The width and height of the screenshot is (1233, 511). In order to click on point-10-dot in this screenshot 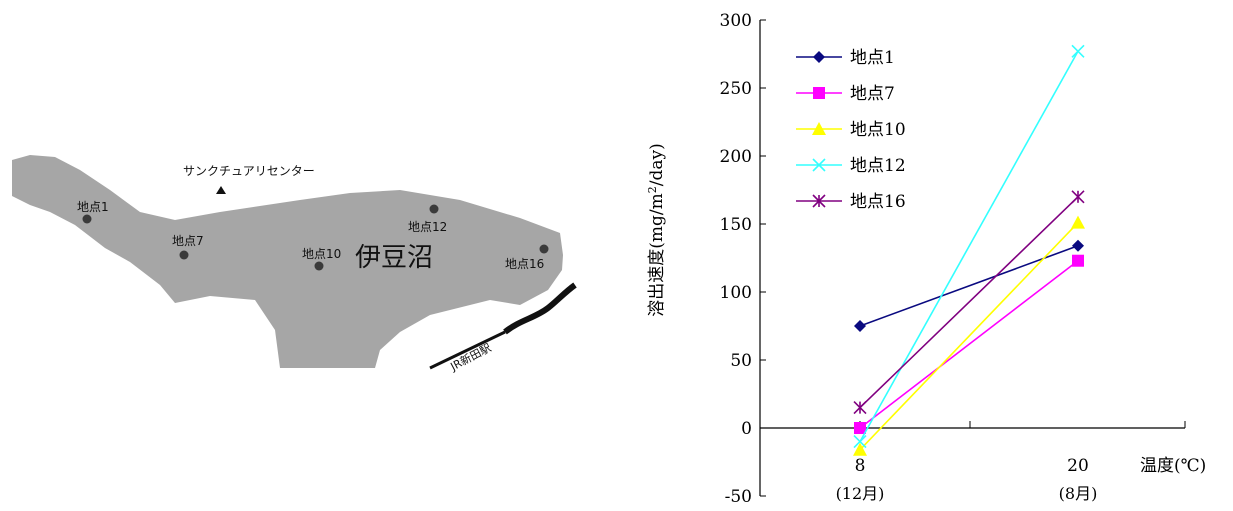, I will do `click(319, 266)`.